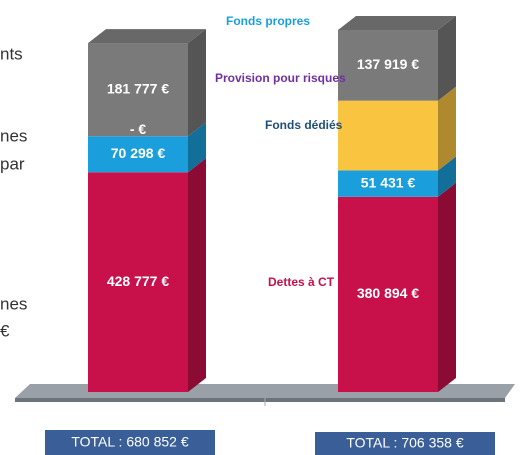 The height and width of the screenshot is (455, 520). I want to click on total-label: TOTAL : 680 852 €, so click(129, 442).